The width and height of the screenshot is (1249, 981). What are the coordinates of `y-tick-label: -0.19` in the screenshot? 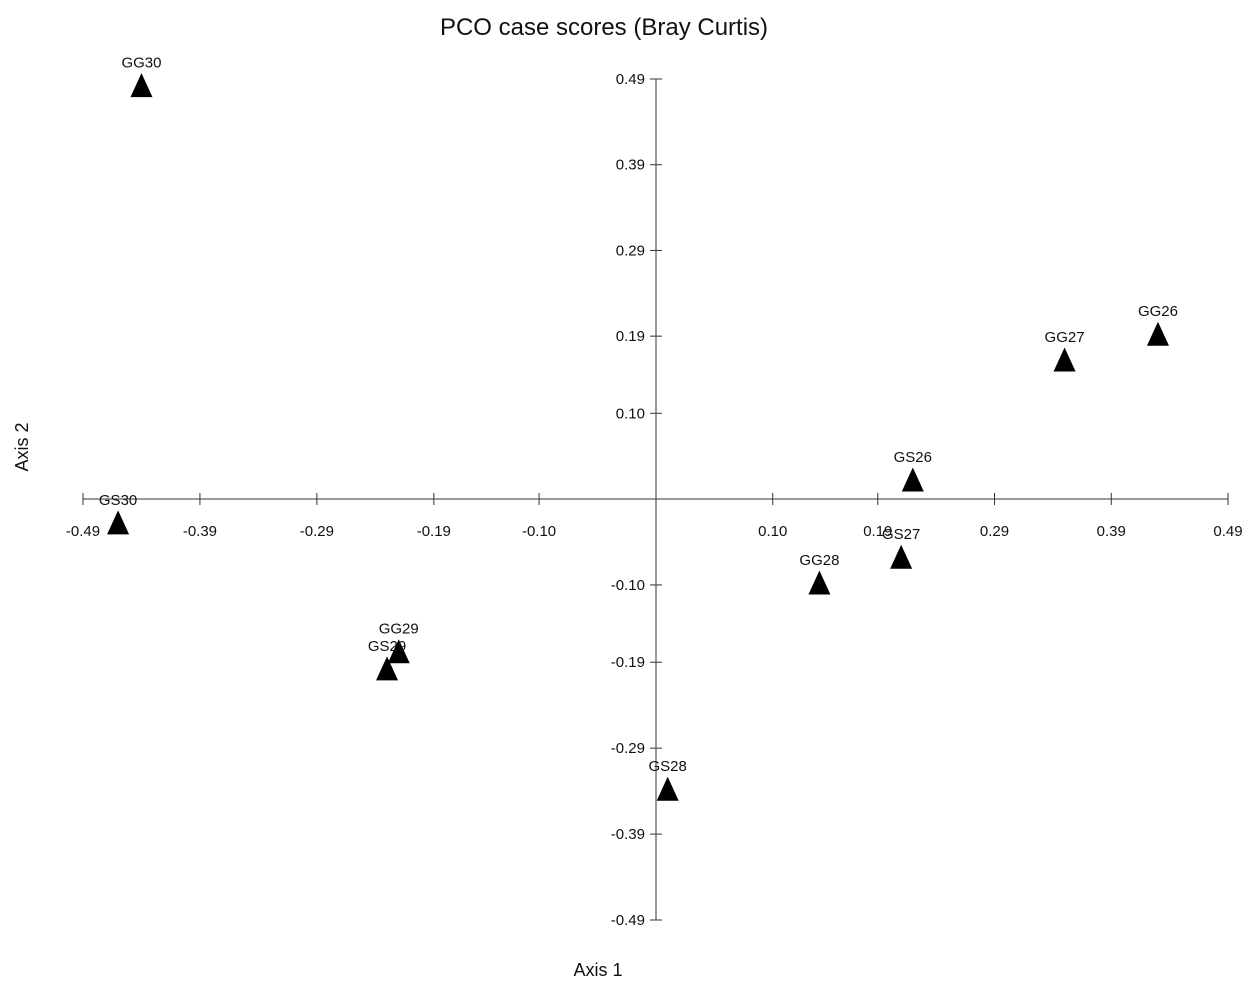 It's located at (628, 662).